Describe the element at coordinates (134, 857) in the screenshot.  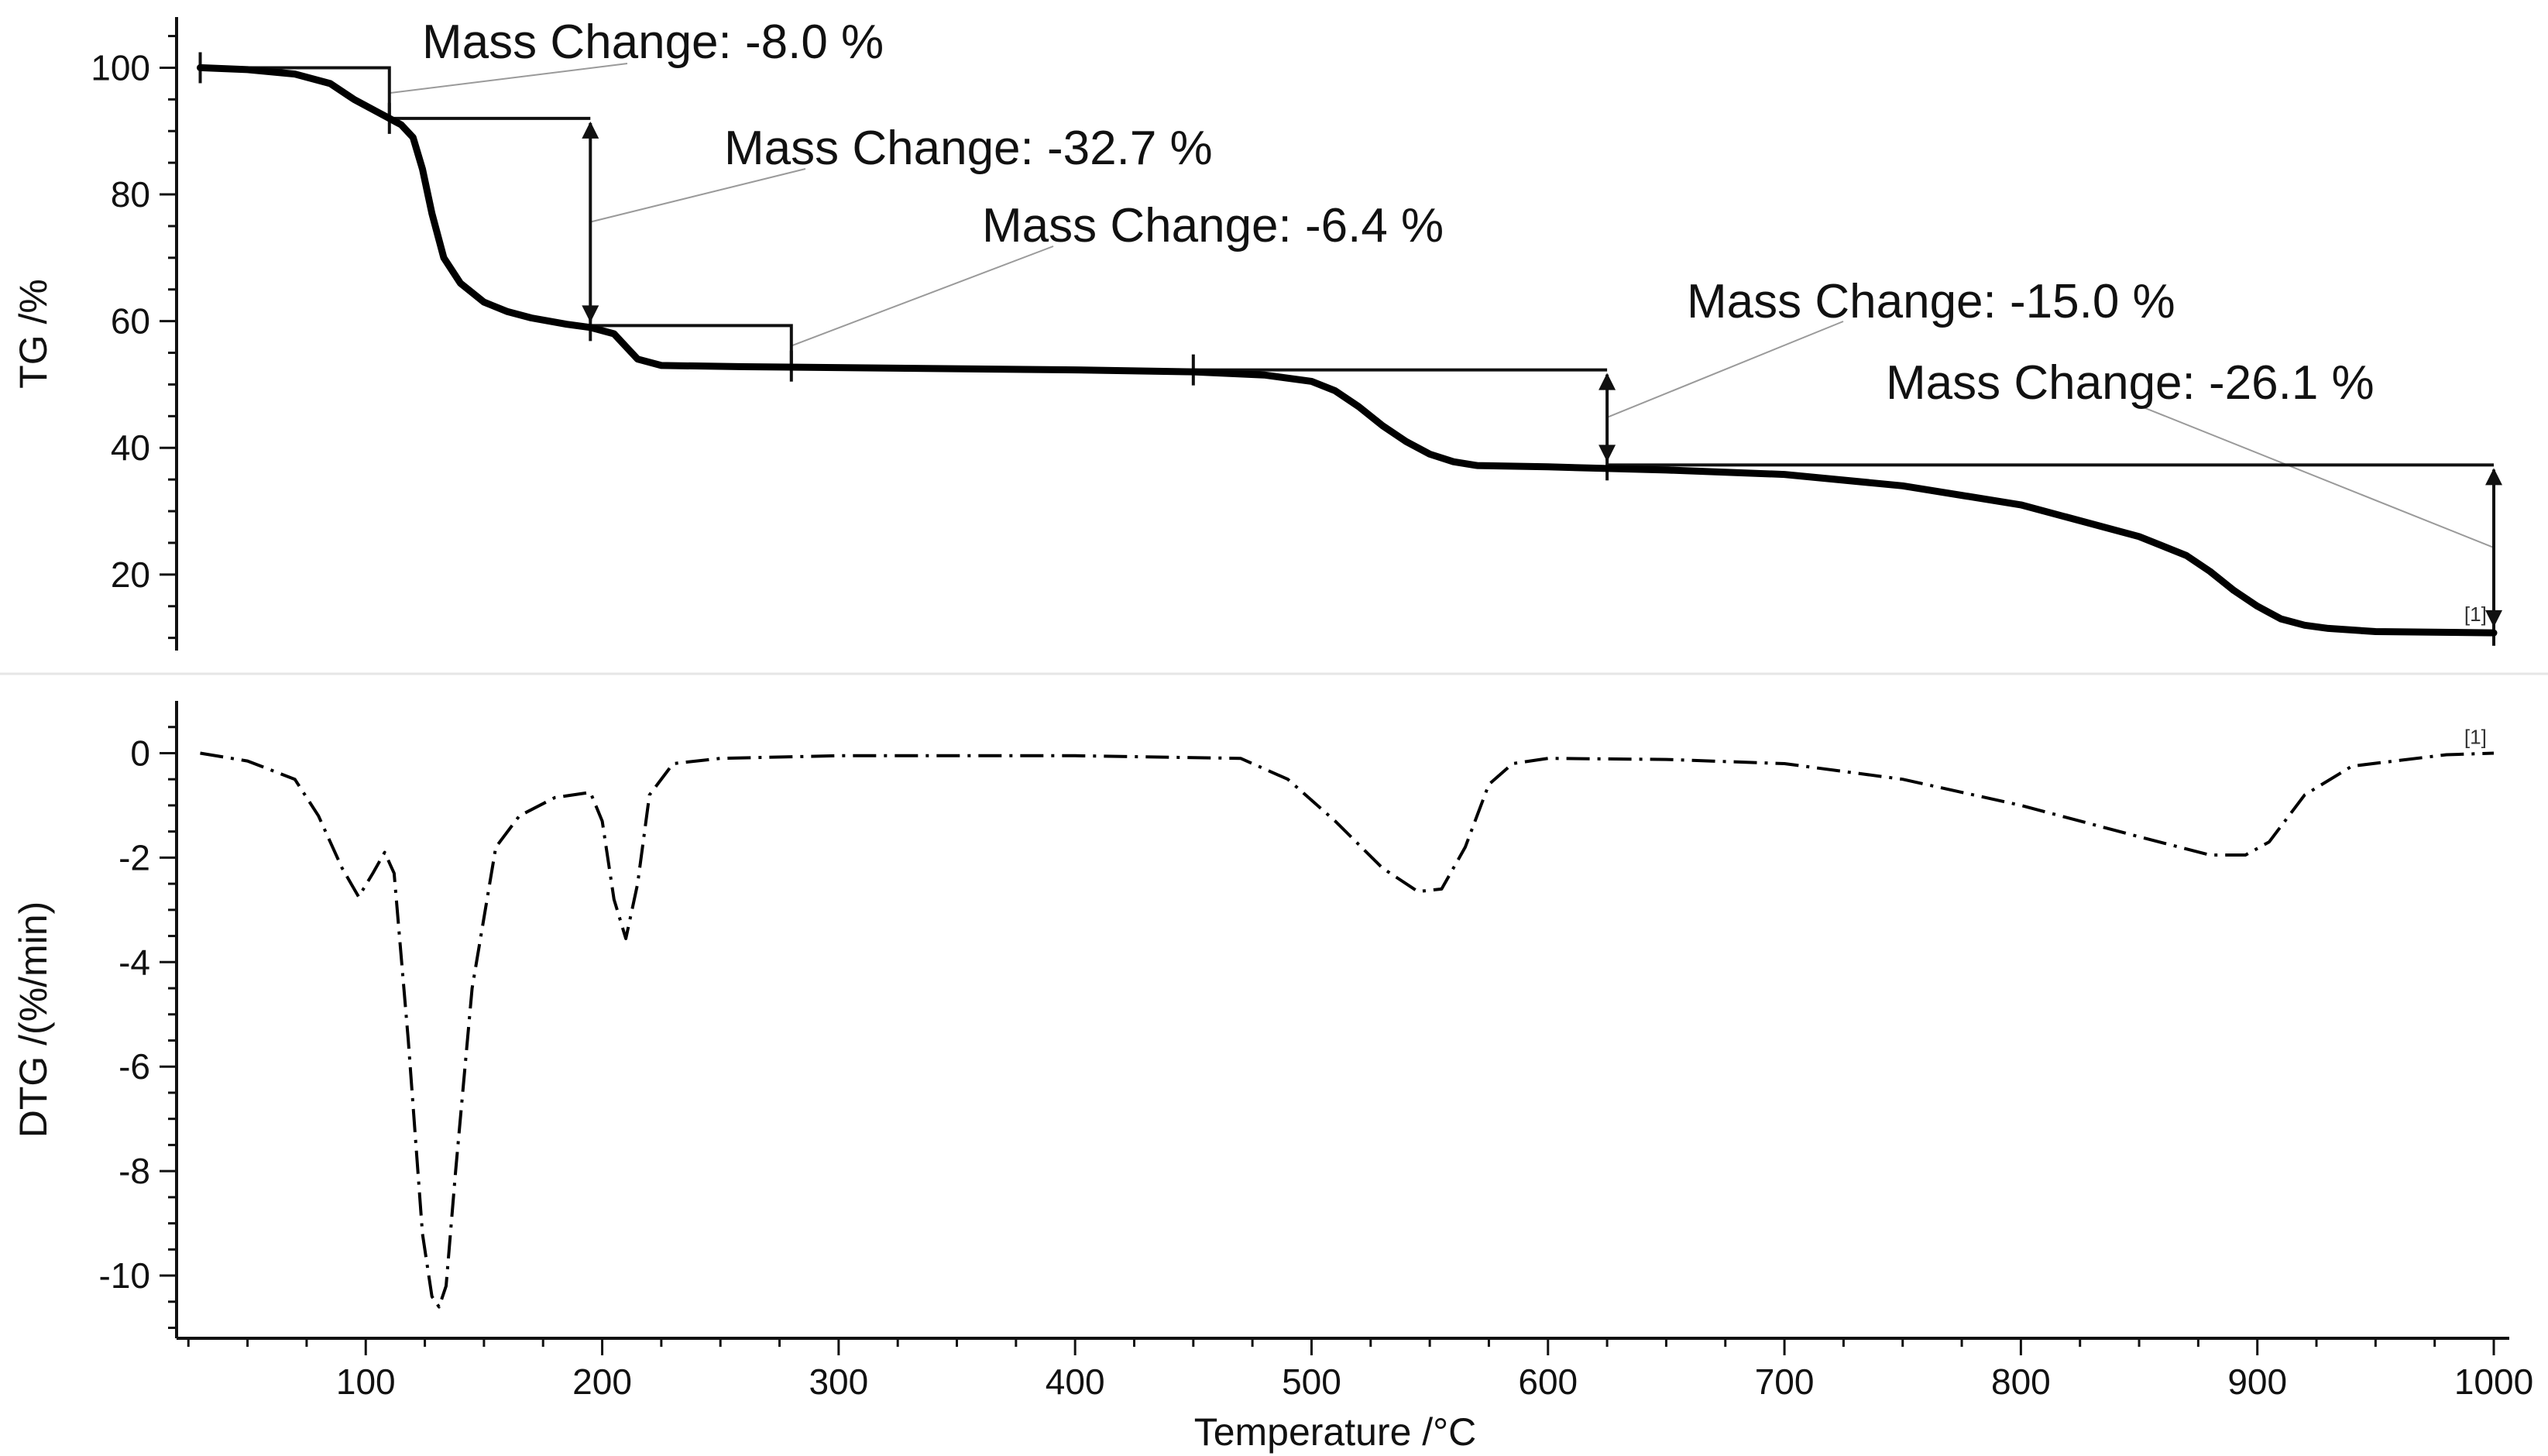
I see `dtg-y-tick-label: -2` at that location.